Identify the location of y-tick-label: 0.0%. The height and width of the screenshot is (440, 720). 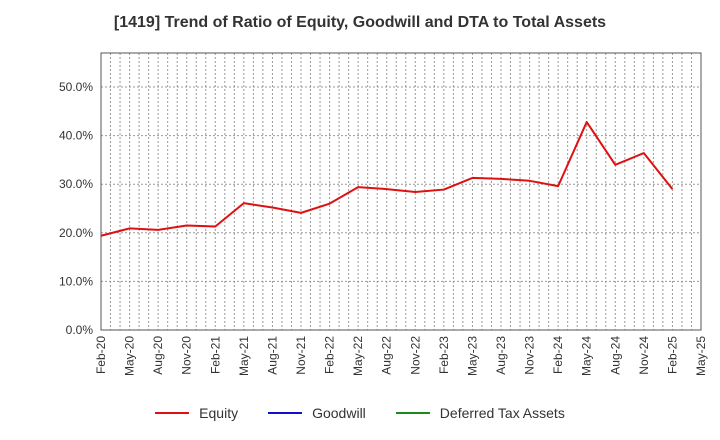
(80, 330).